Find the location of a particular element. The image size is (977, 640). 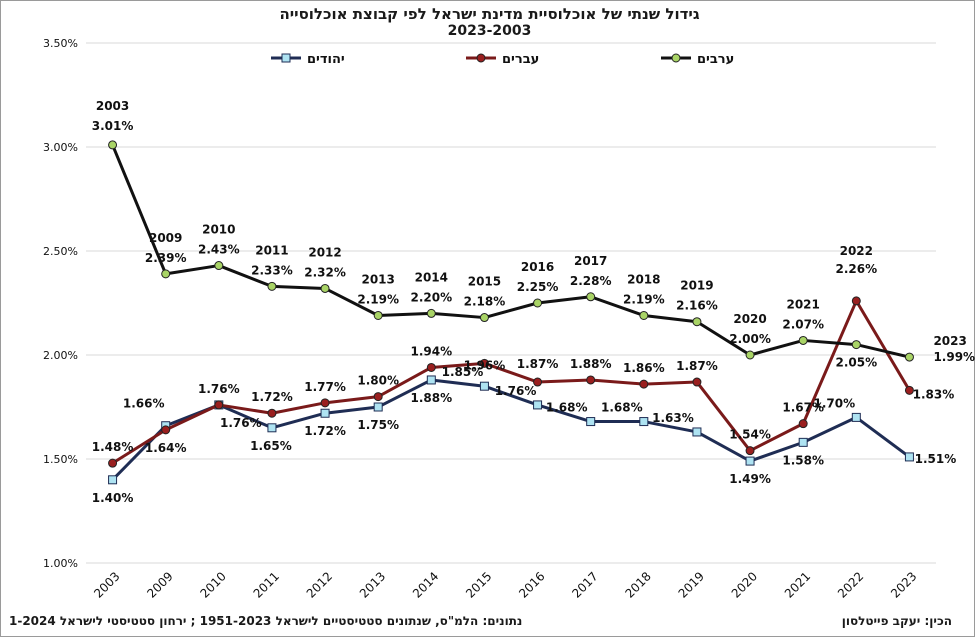

data-label: 1.48% is located at coordinates (113, 447).